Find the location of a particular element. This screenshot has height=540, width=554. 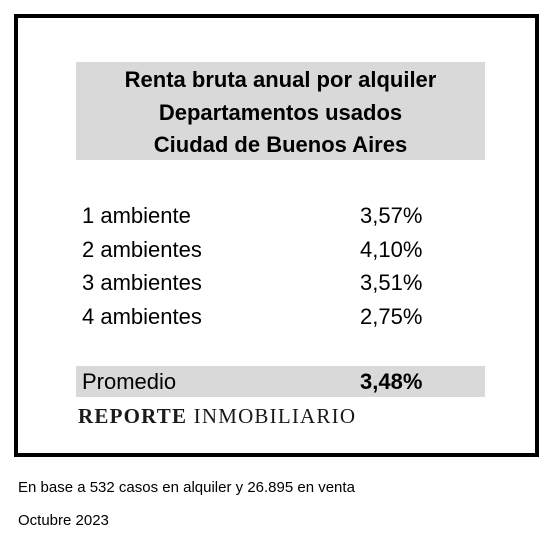

row-value: 2,75% is located at coordinates (391, 316).